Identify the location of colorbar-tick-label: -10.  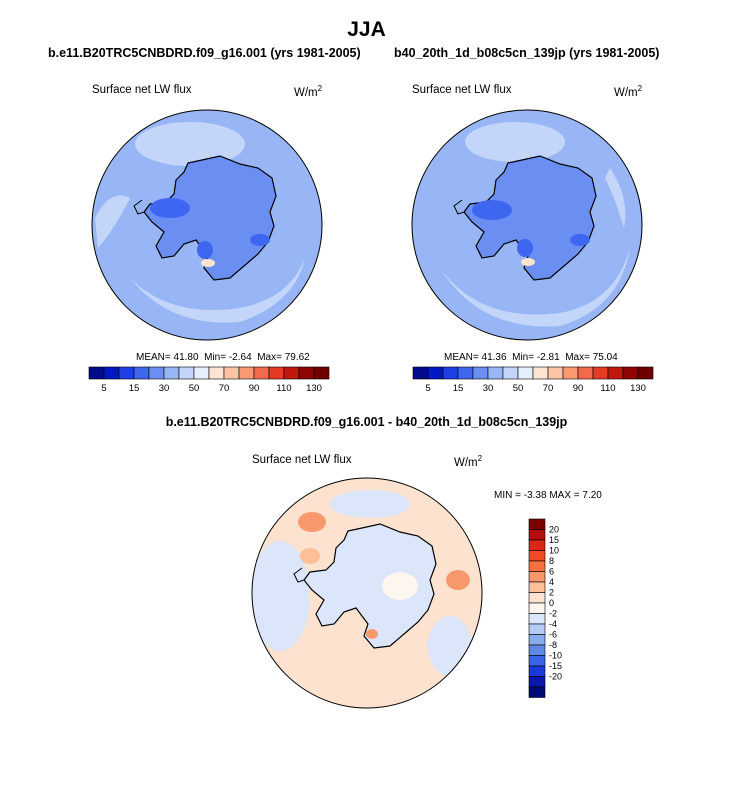
(555, 656).